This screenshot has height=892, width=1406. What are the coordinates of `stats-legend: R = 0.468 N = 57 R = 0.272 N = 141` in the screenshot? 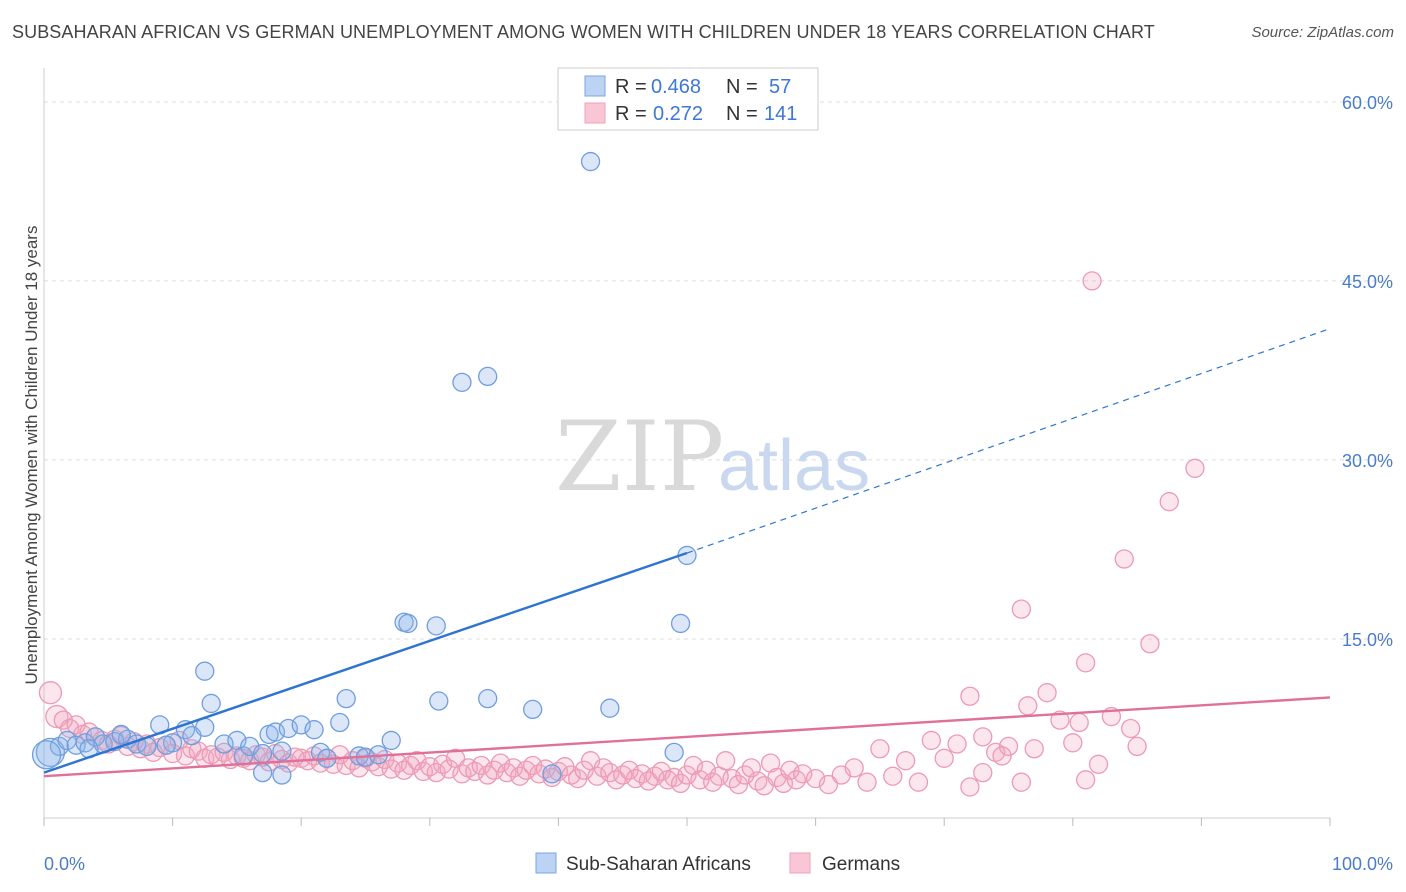 It's located at (688, 99).